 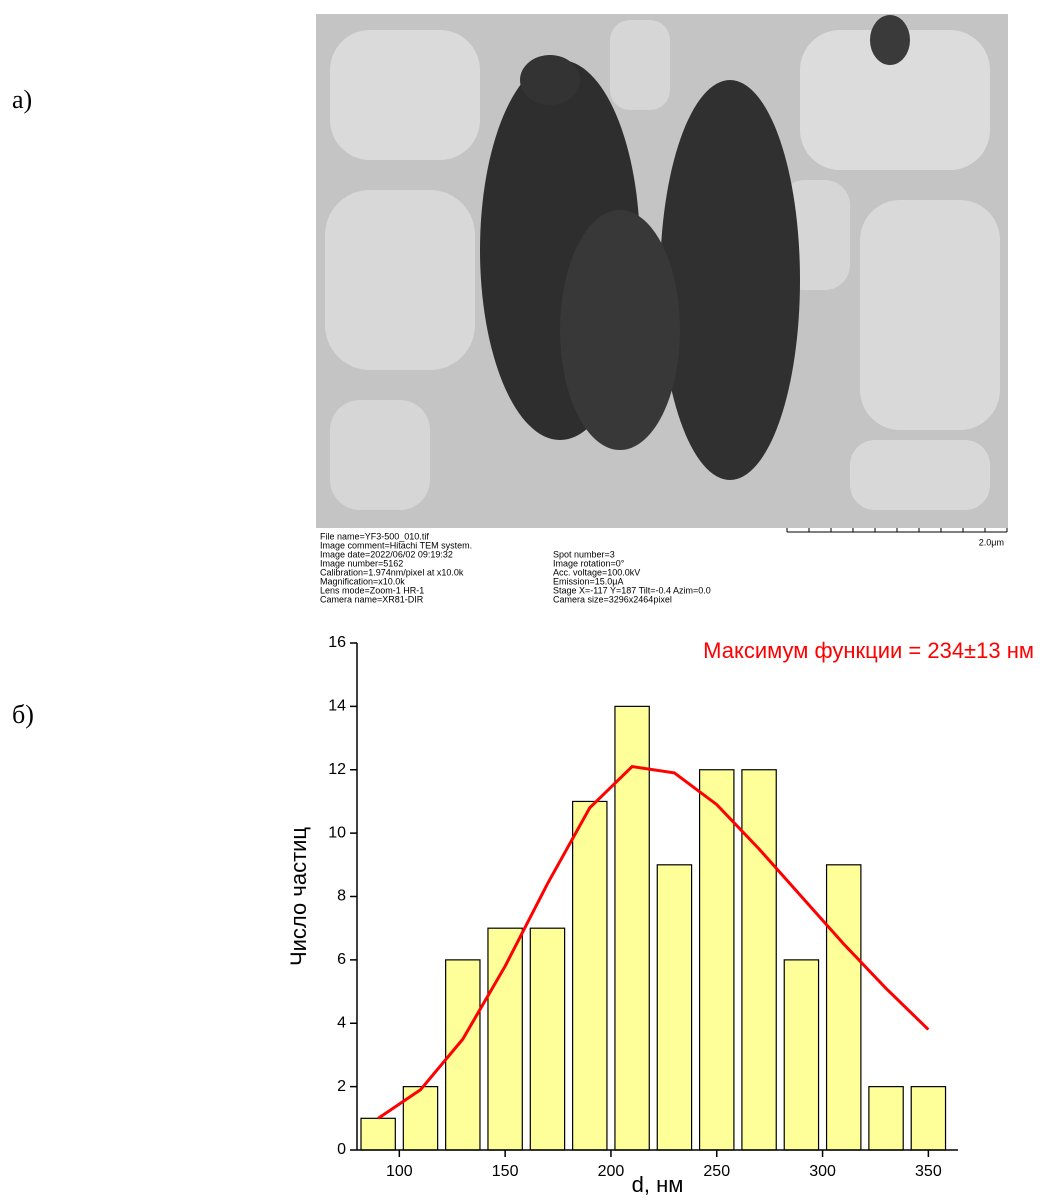 What do you see at coordinates (341, 1086) in the screenshot?
I see `y-tick-label: 2` at bounding box center [341, 1086].